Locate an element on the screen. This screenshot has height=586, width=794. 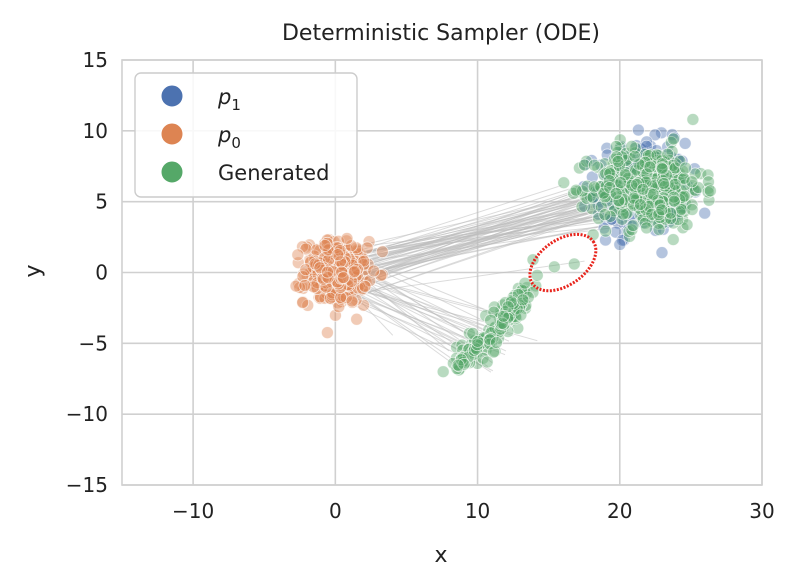
y-tick-label: −5 is located at coordinates (93, 343).